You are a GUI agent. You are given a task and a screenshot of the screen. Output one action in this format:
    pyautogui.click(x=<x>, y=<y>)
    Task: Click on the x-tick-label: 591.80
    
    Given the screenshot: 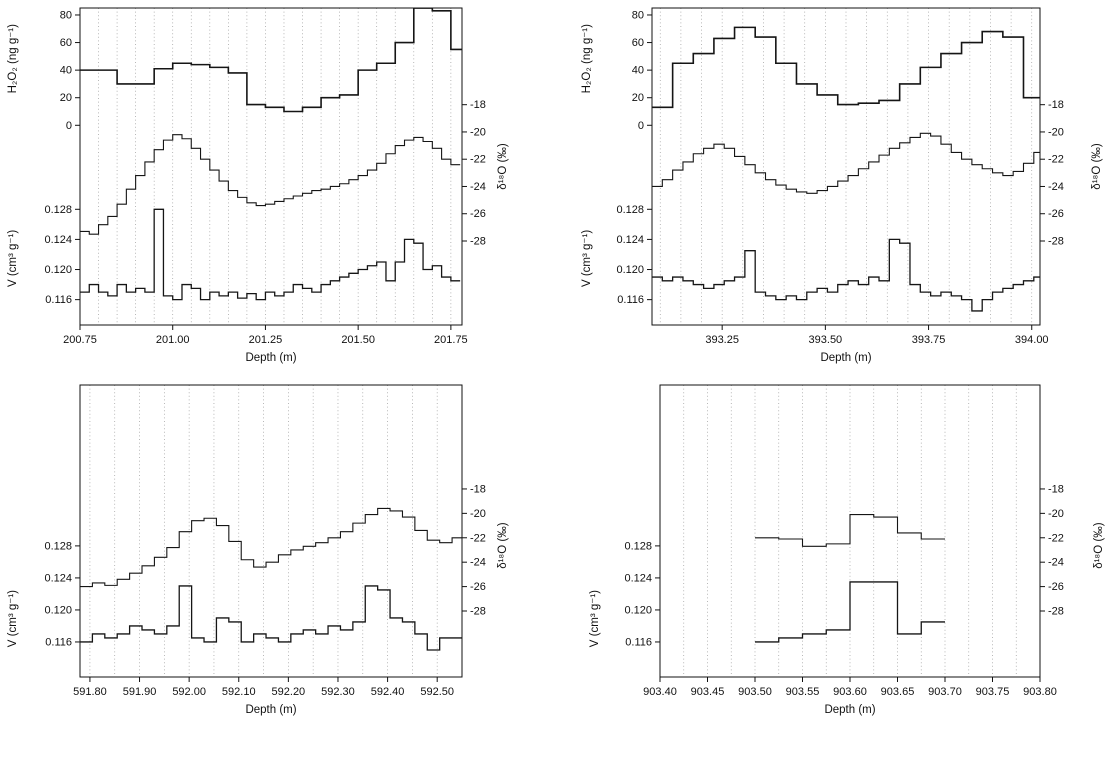 What is the action you would take?
    pyautogui.click(x=90, y=692)
    